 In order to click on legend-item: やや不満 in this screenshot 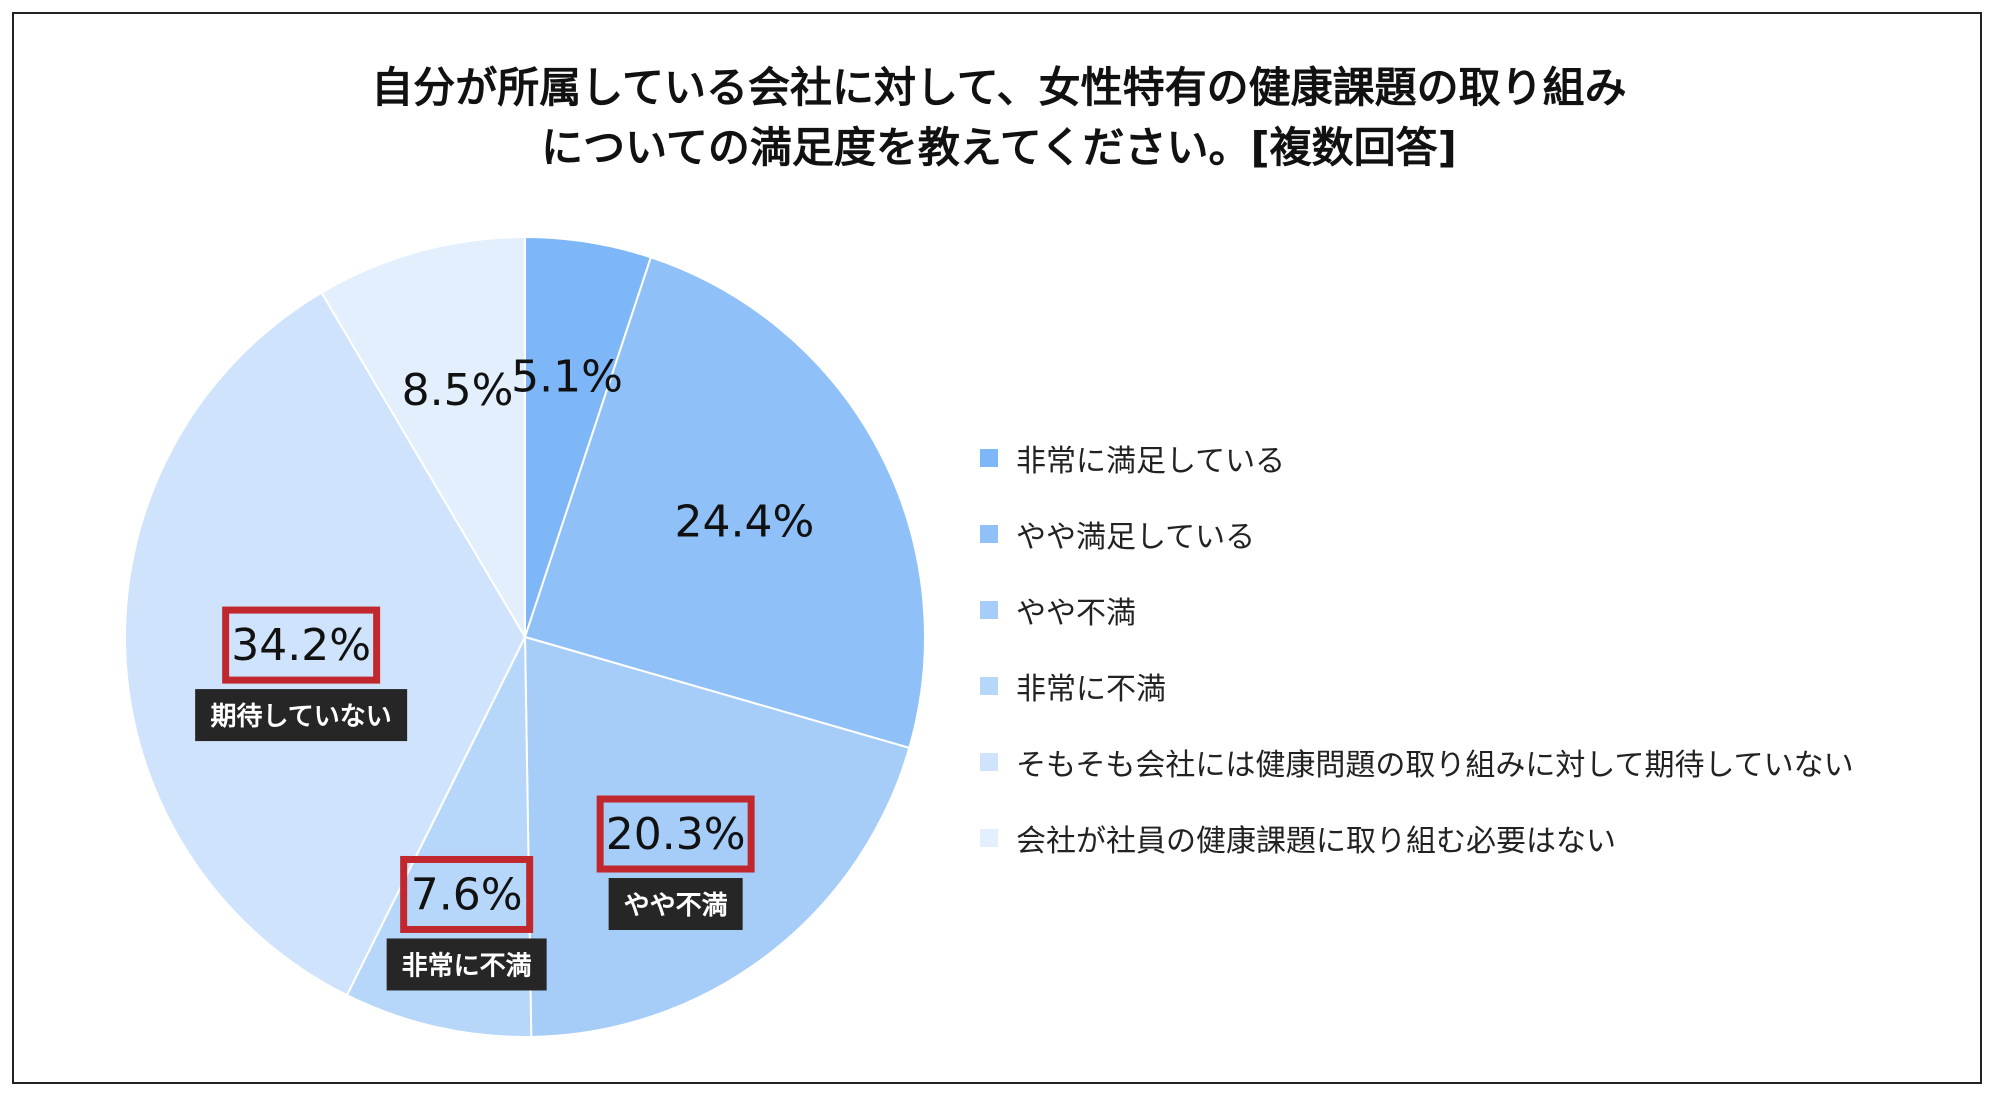, I will do `click(1417, 610)`.